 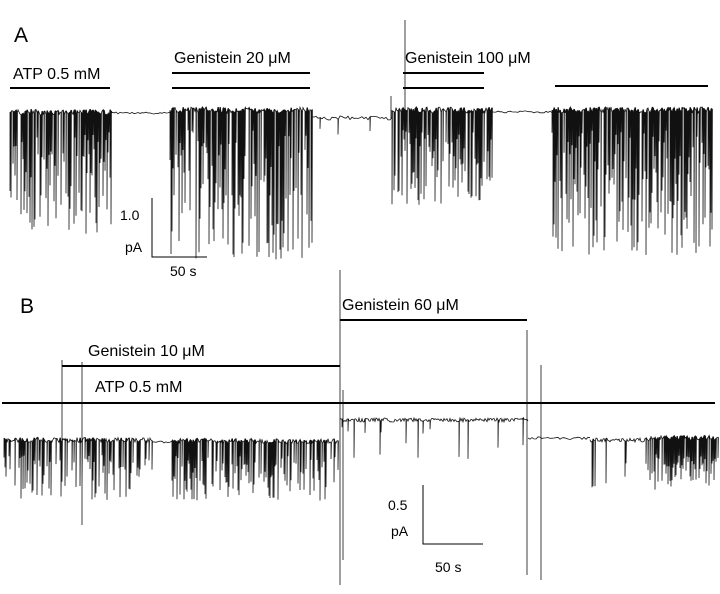 What do you see at coordinates (452, 515) in the screenshot?
I see `scale-bar-b` at bounding box center [452, 515].